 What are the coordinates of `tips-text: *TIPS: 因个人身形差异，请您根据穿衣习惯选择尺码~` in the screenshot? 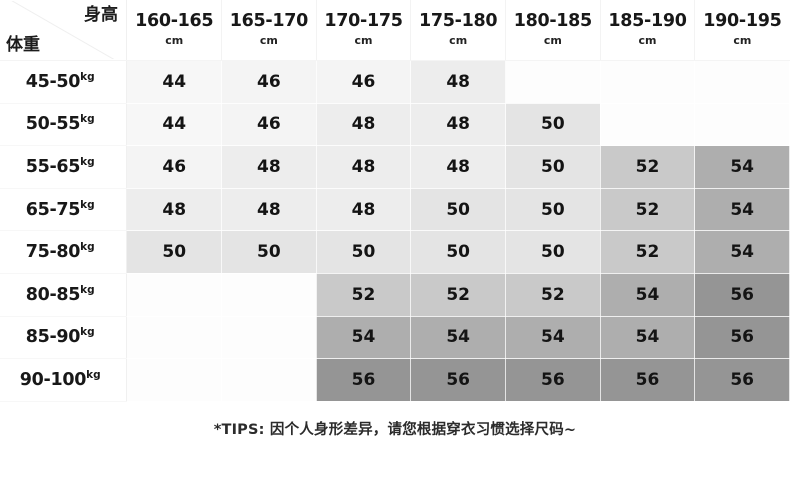 It's located at (395, 430).